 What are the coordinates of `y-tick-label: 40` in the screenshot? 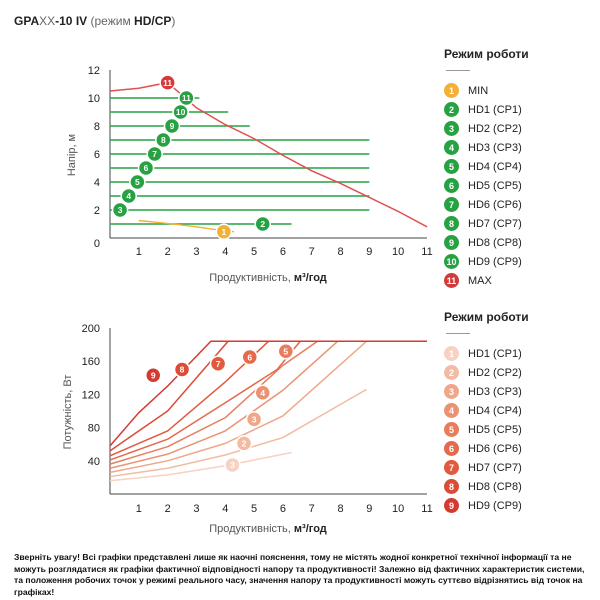 It's located at (94, 462).